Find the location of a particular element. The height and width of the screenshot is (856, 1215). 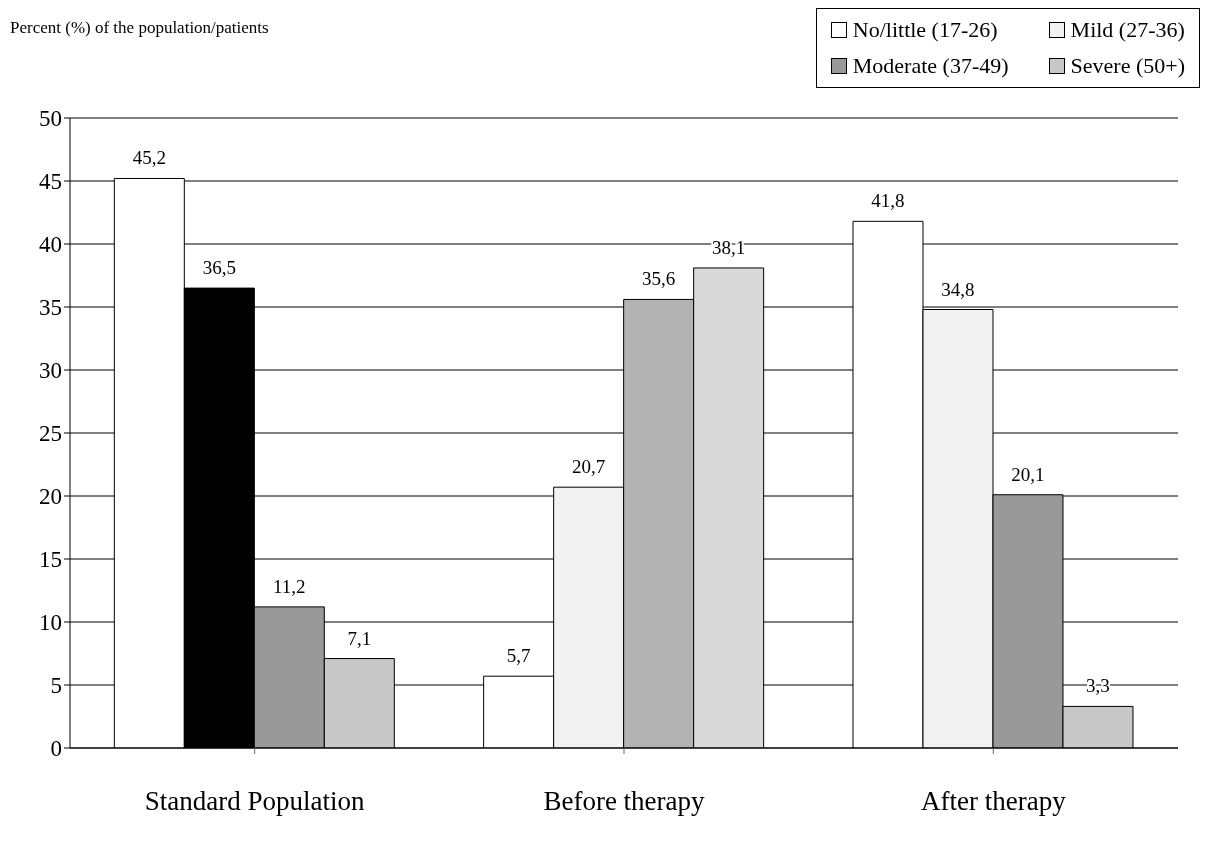

y-tick-label: 0 is located at coordinates (56, 749).